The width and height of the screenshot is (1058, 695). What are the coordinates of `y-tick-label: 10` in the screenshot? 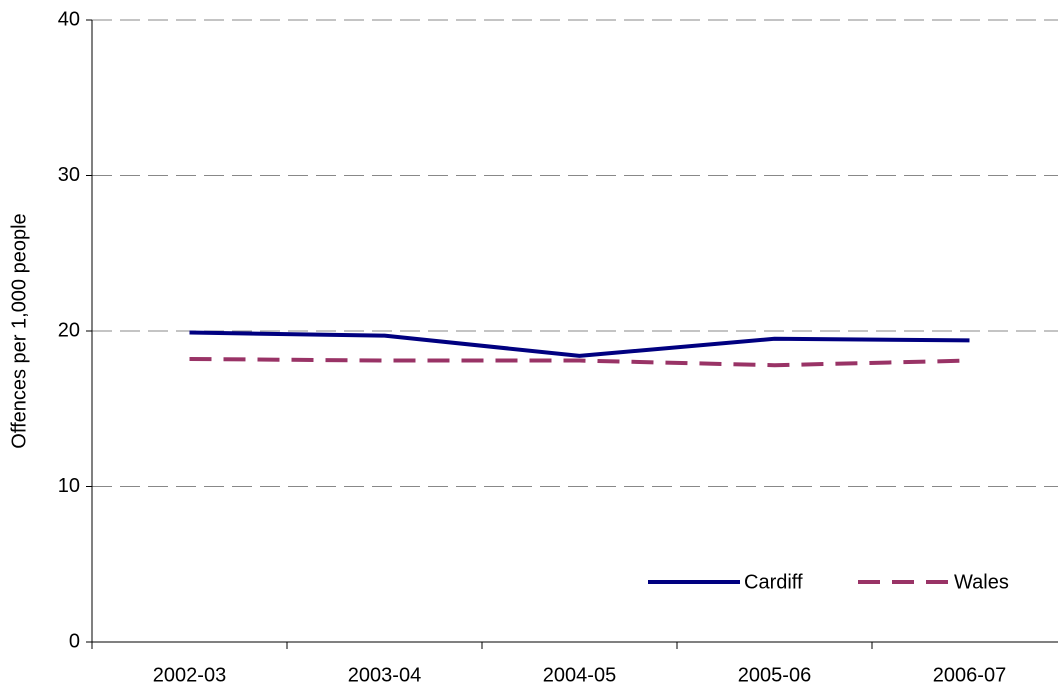 It's located at (69, 486).